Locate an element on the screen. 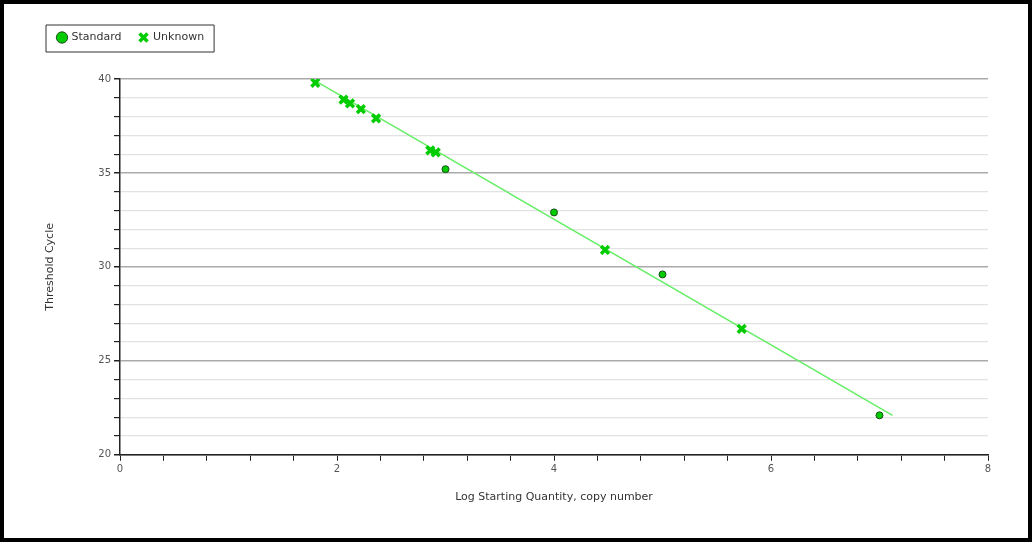 The height and width of the screenshot is (542, 1032). x-tick-label: 6 is located at coordinates (771, 469).